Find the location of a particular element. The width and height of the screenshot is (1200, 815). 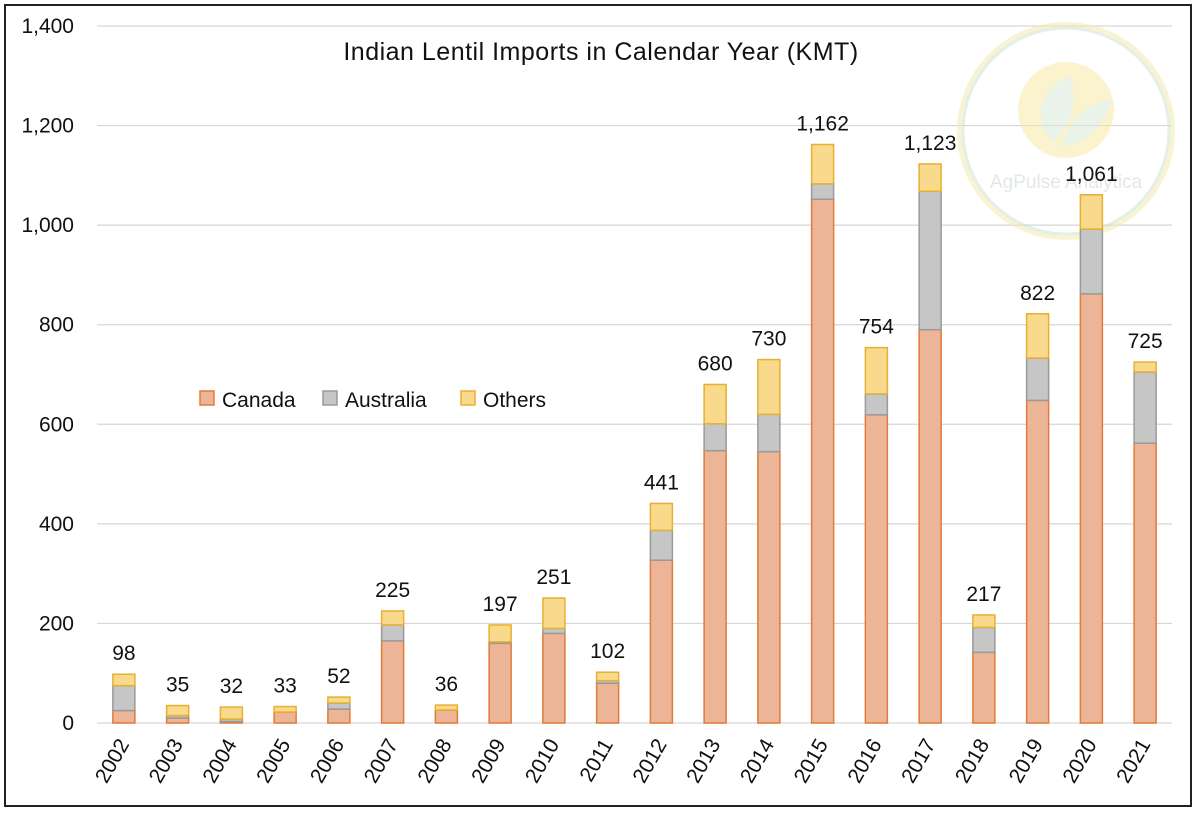

total-label: 441 is located at coordinates (661, 482).